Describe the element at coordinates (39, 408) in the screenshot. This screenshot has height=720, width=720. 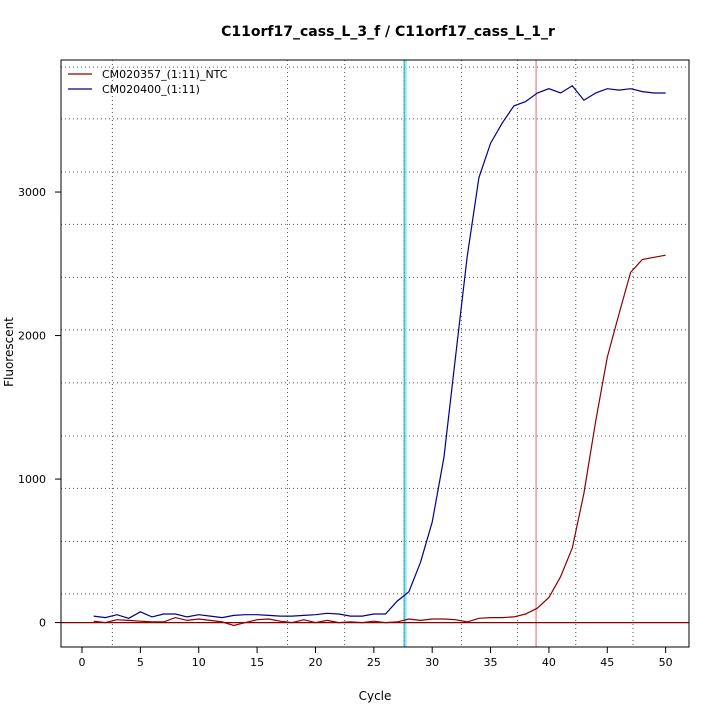
I see `y-axis: 0 1000 2000 3000` at that location.